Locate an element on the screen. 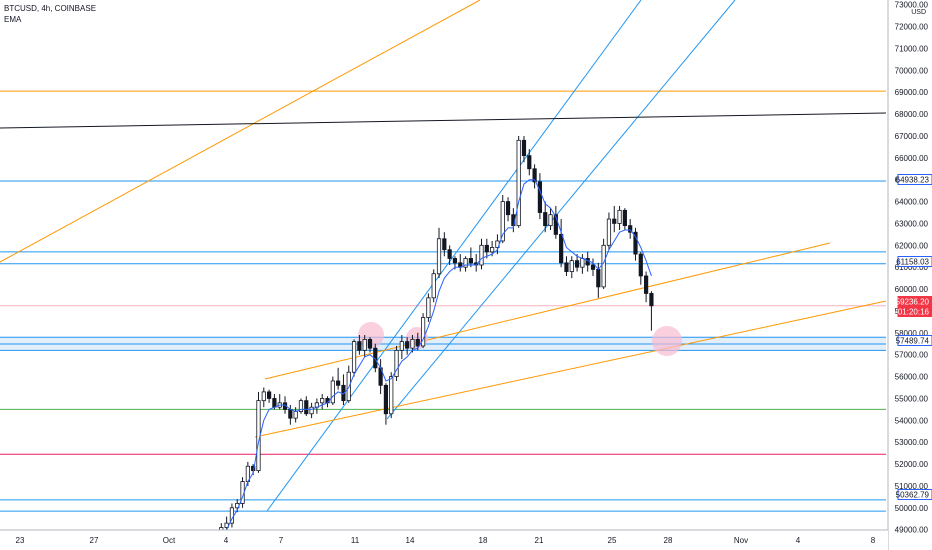 This screenshot has width=932, height=550. currency-label: USD is located at coordinates (918, 12).